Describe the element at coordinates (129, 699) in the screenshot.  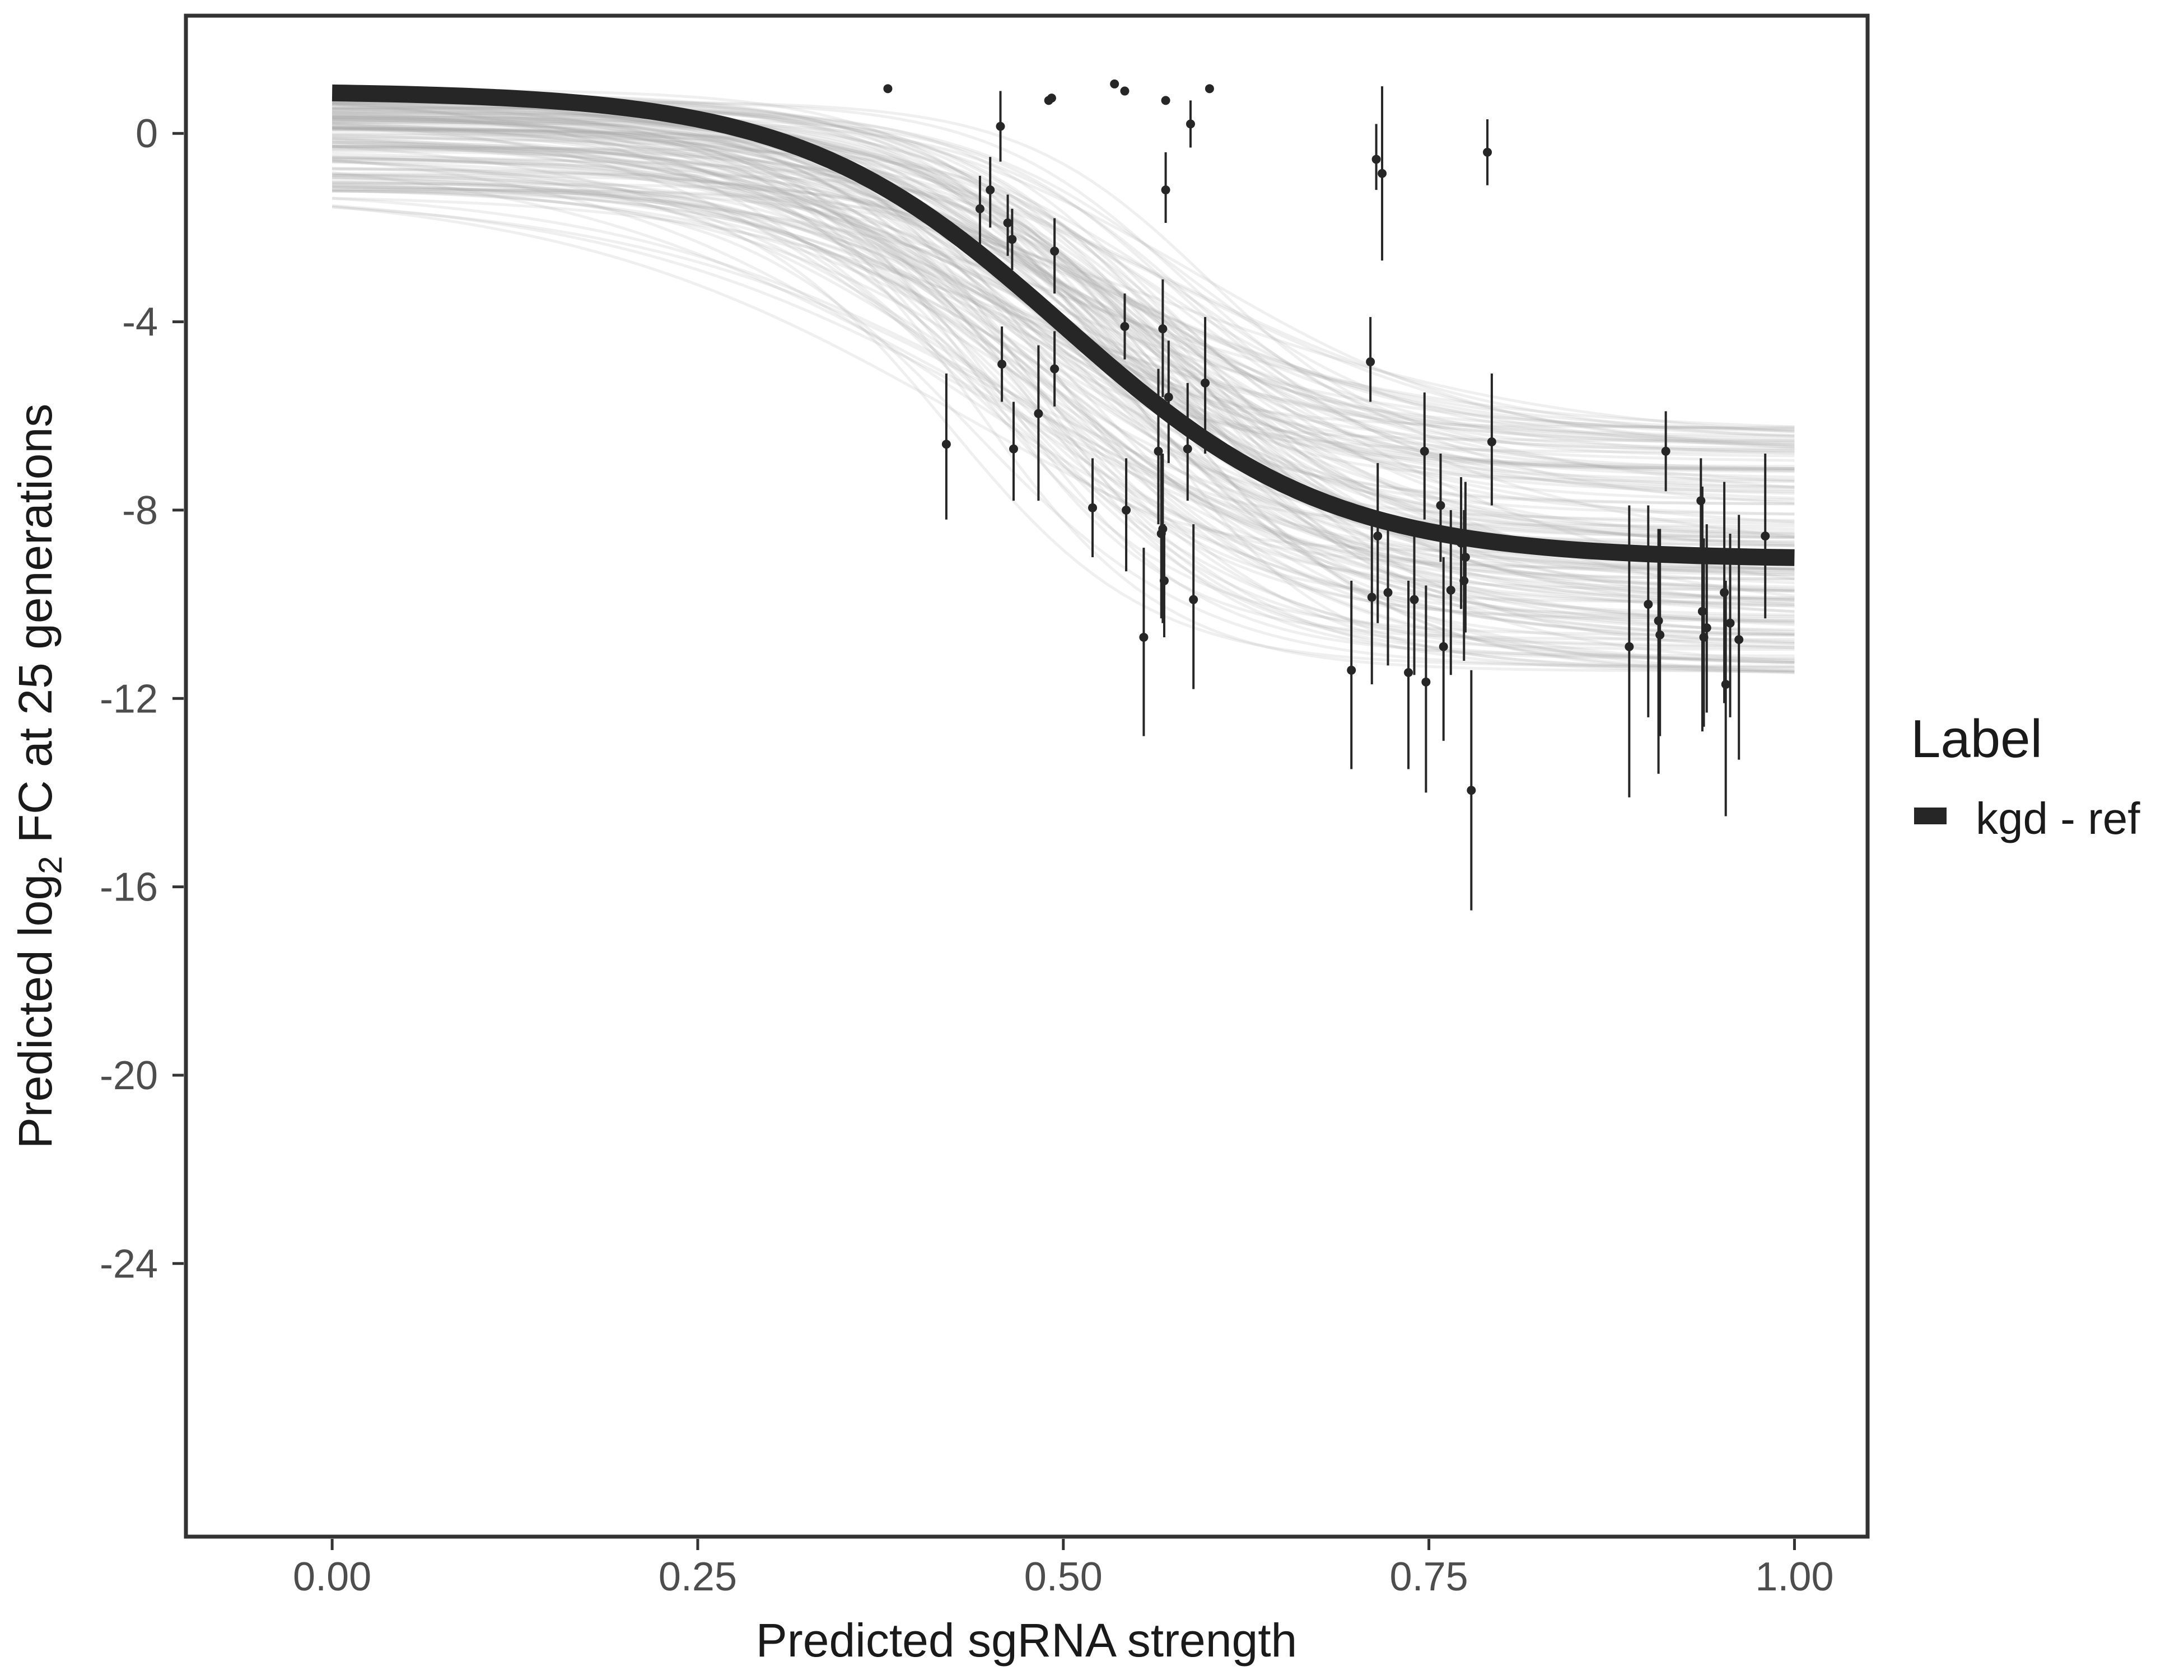
I see `y-tick-label: -12` at that location.